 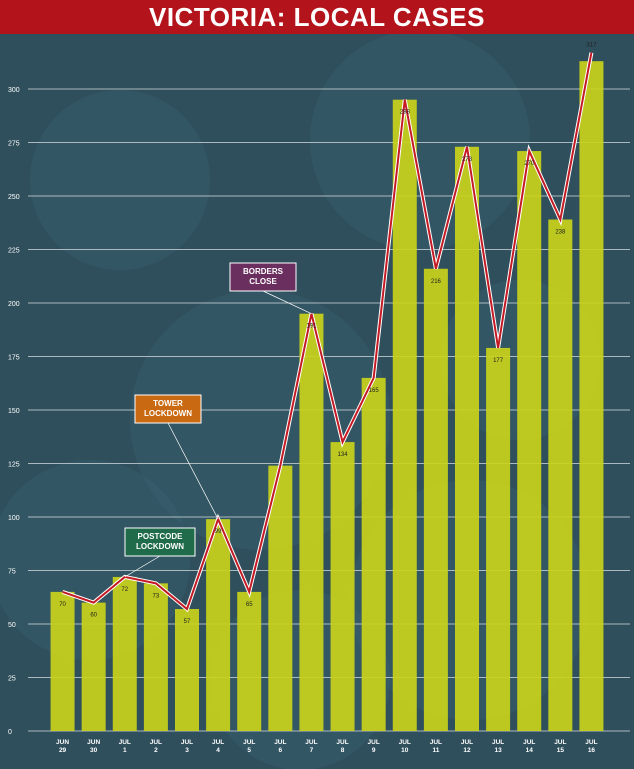 I want to click on y-tick-label-150: 150, so click(x=14, y=411).